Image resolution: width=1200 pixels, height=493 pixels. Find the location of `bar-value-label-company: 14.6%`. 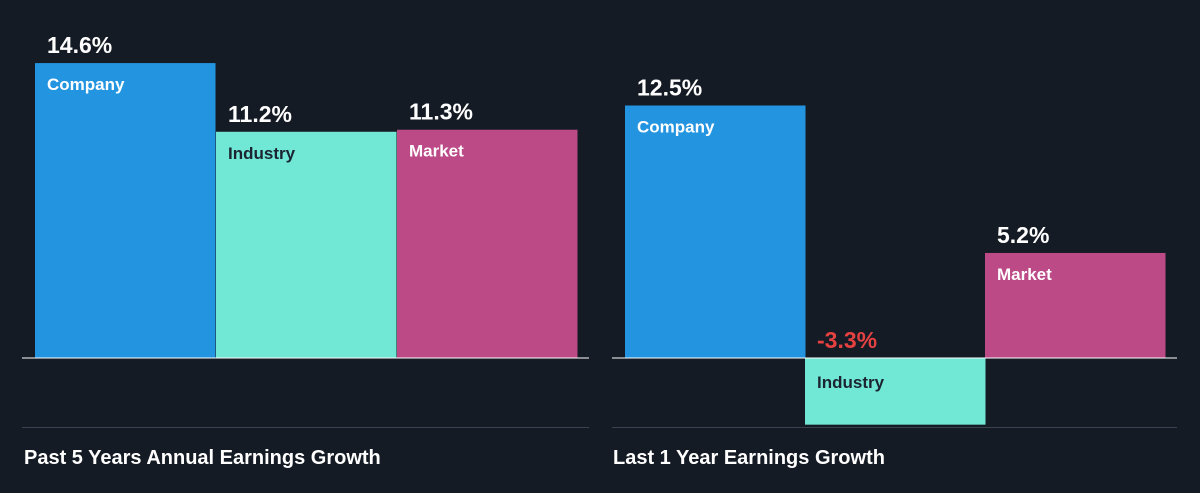

bar-value-label-company: 14.6% is located at coordinates (79, 45).